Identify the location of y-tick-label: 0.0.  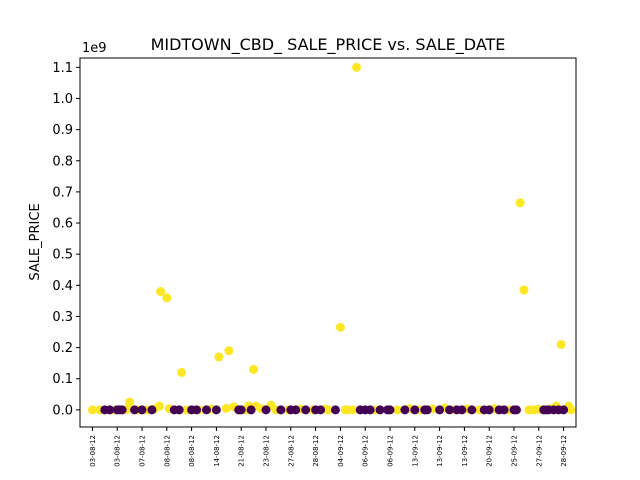
(62, 410).